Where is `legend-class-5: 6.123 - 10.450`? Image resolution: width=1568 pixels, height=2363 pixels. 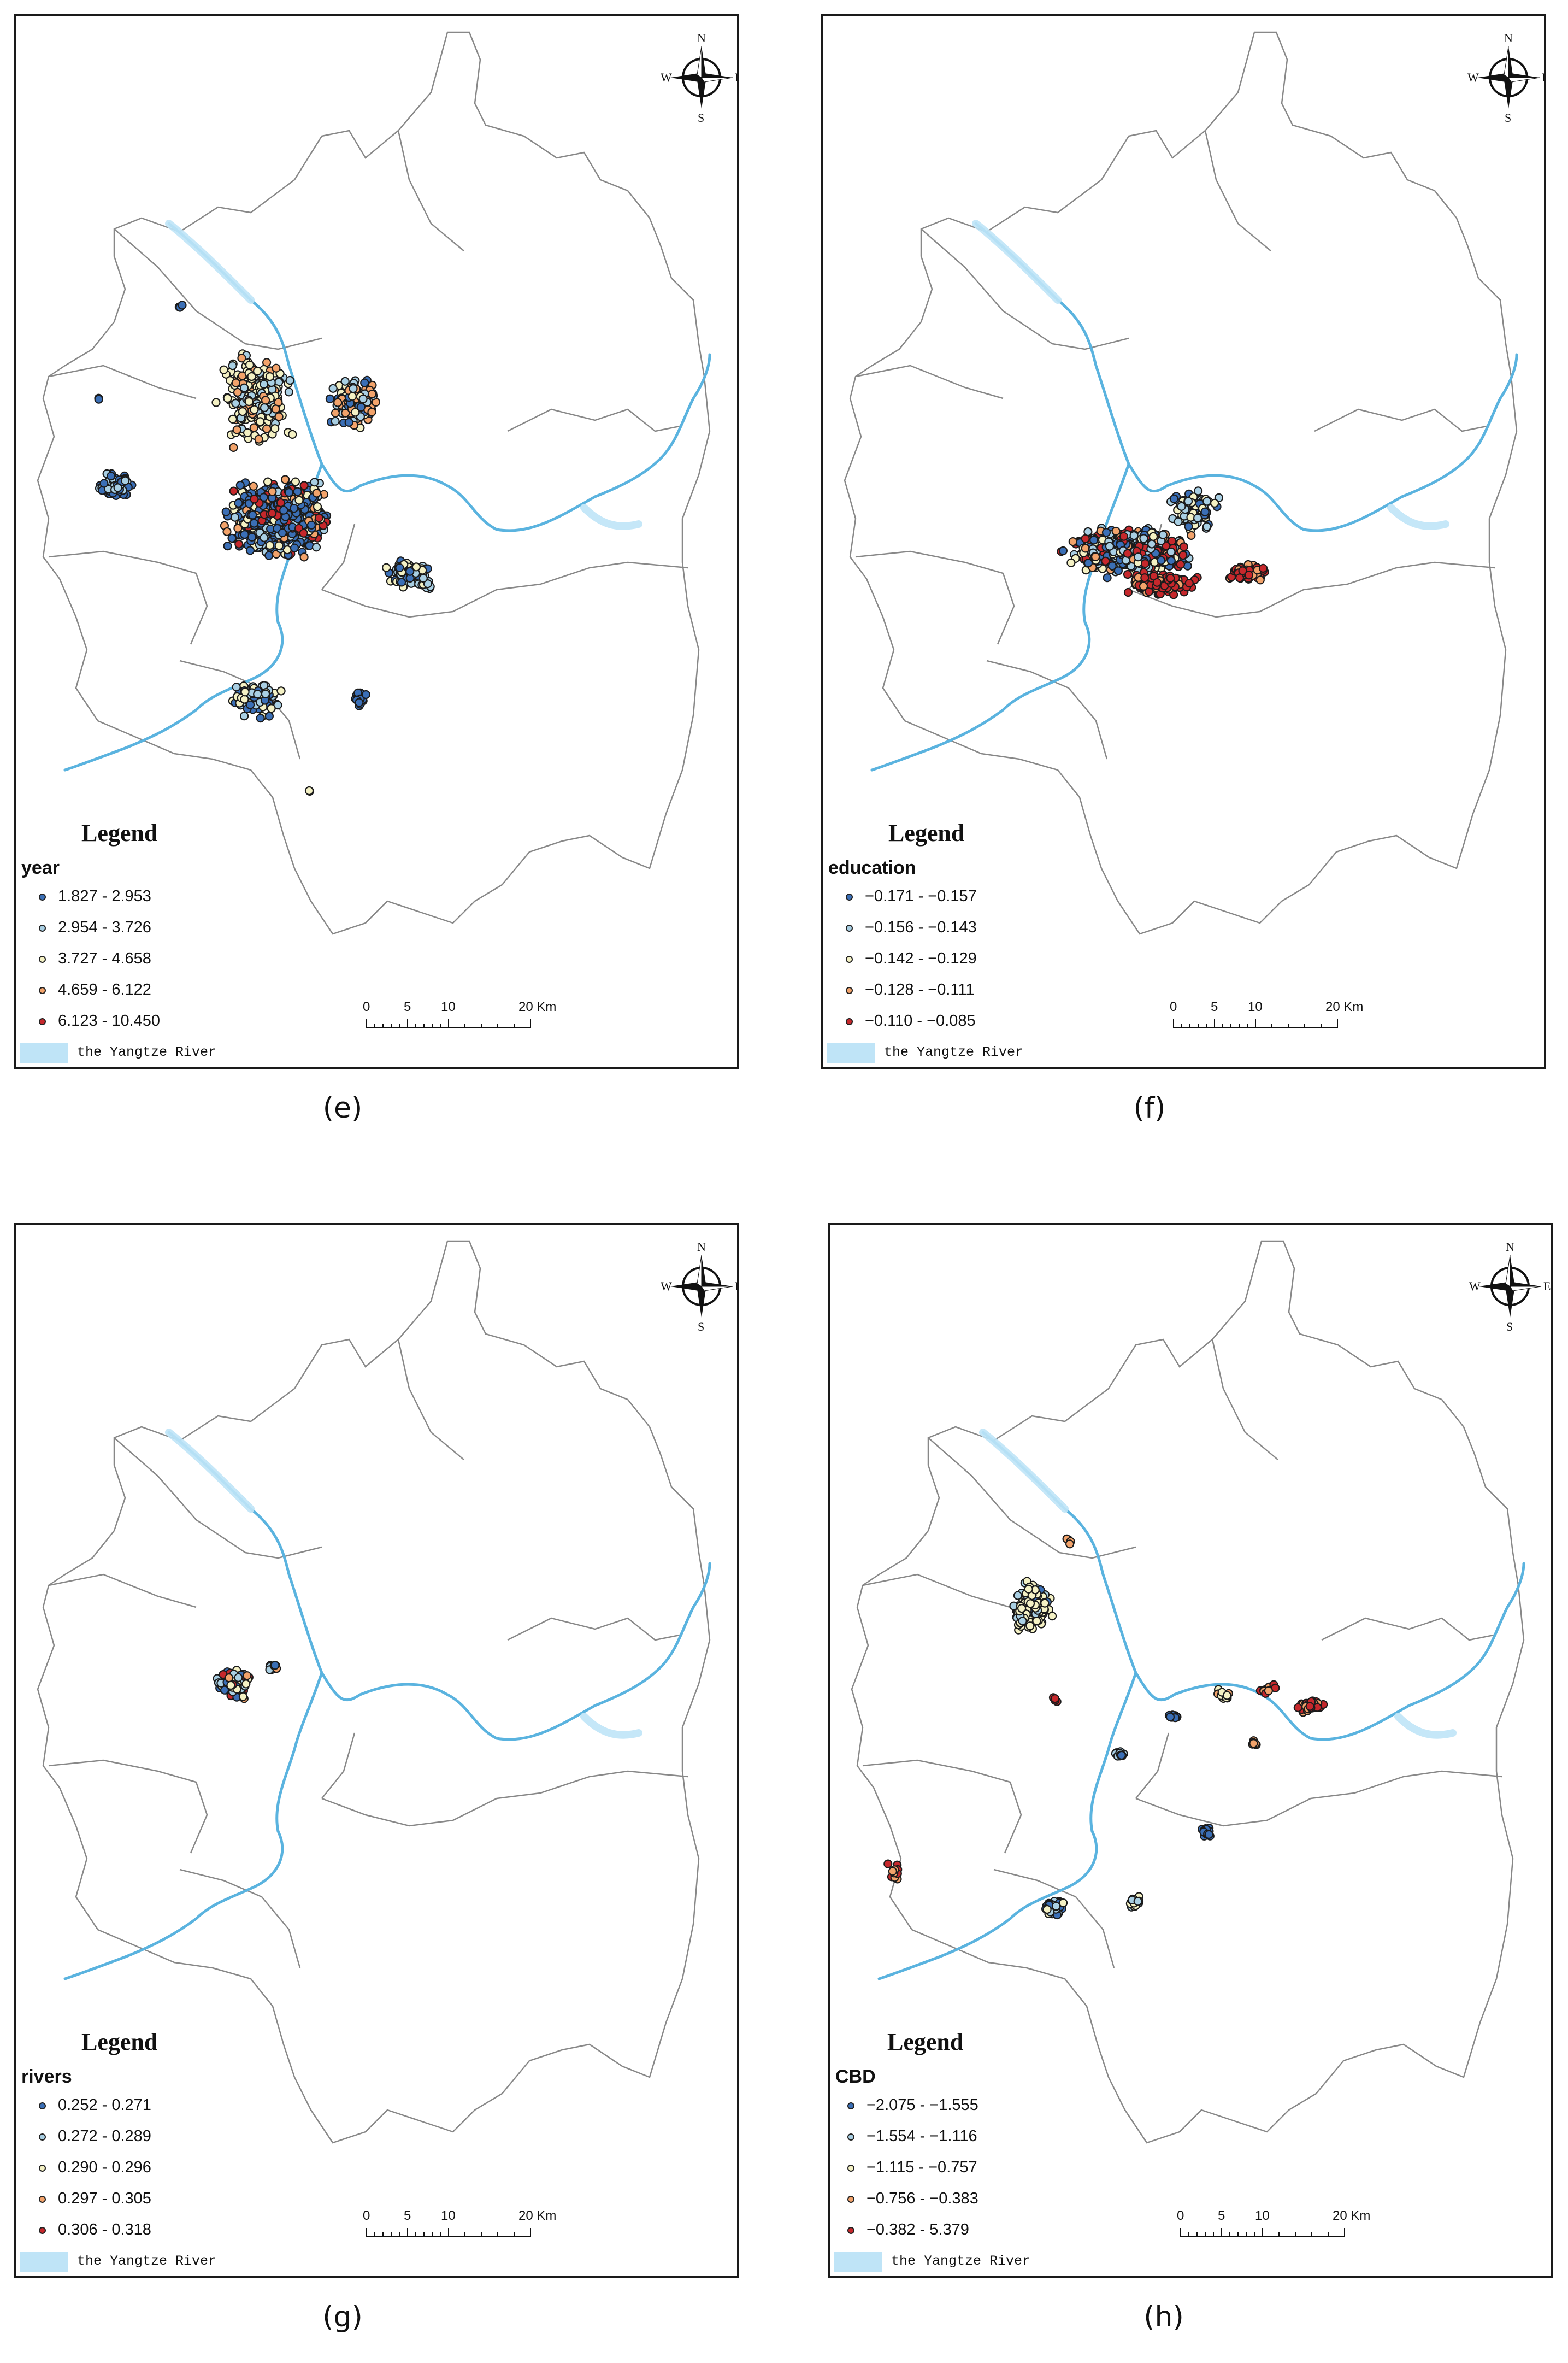
legend-class-5: 6.123 - 10.450 is located at coordinates (99, 1021).